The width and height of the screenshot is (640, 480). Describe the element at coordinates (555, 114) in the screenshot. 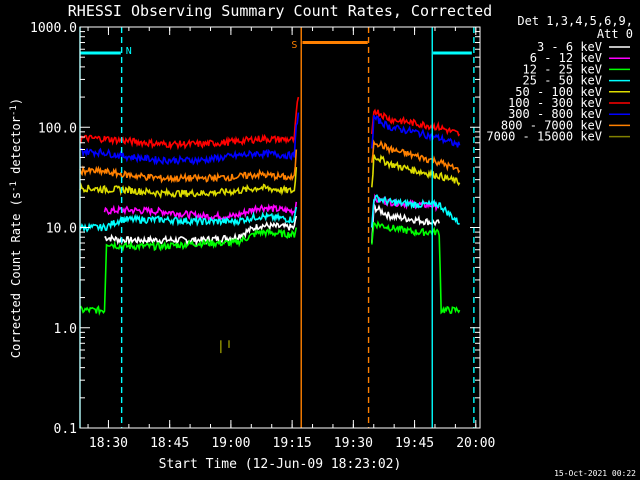

I see `legend-label-6: 300 - 800 keV` at that location.